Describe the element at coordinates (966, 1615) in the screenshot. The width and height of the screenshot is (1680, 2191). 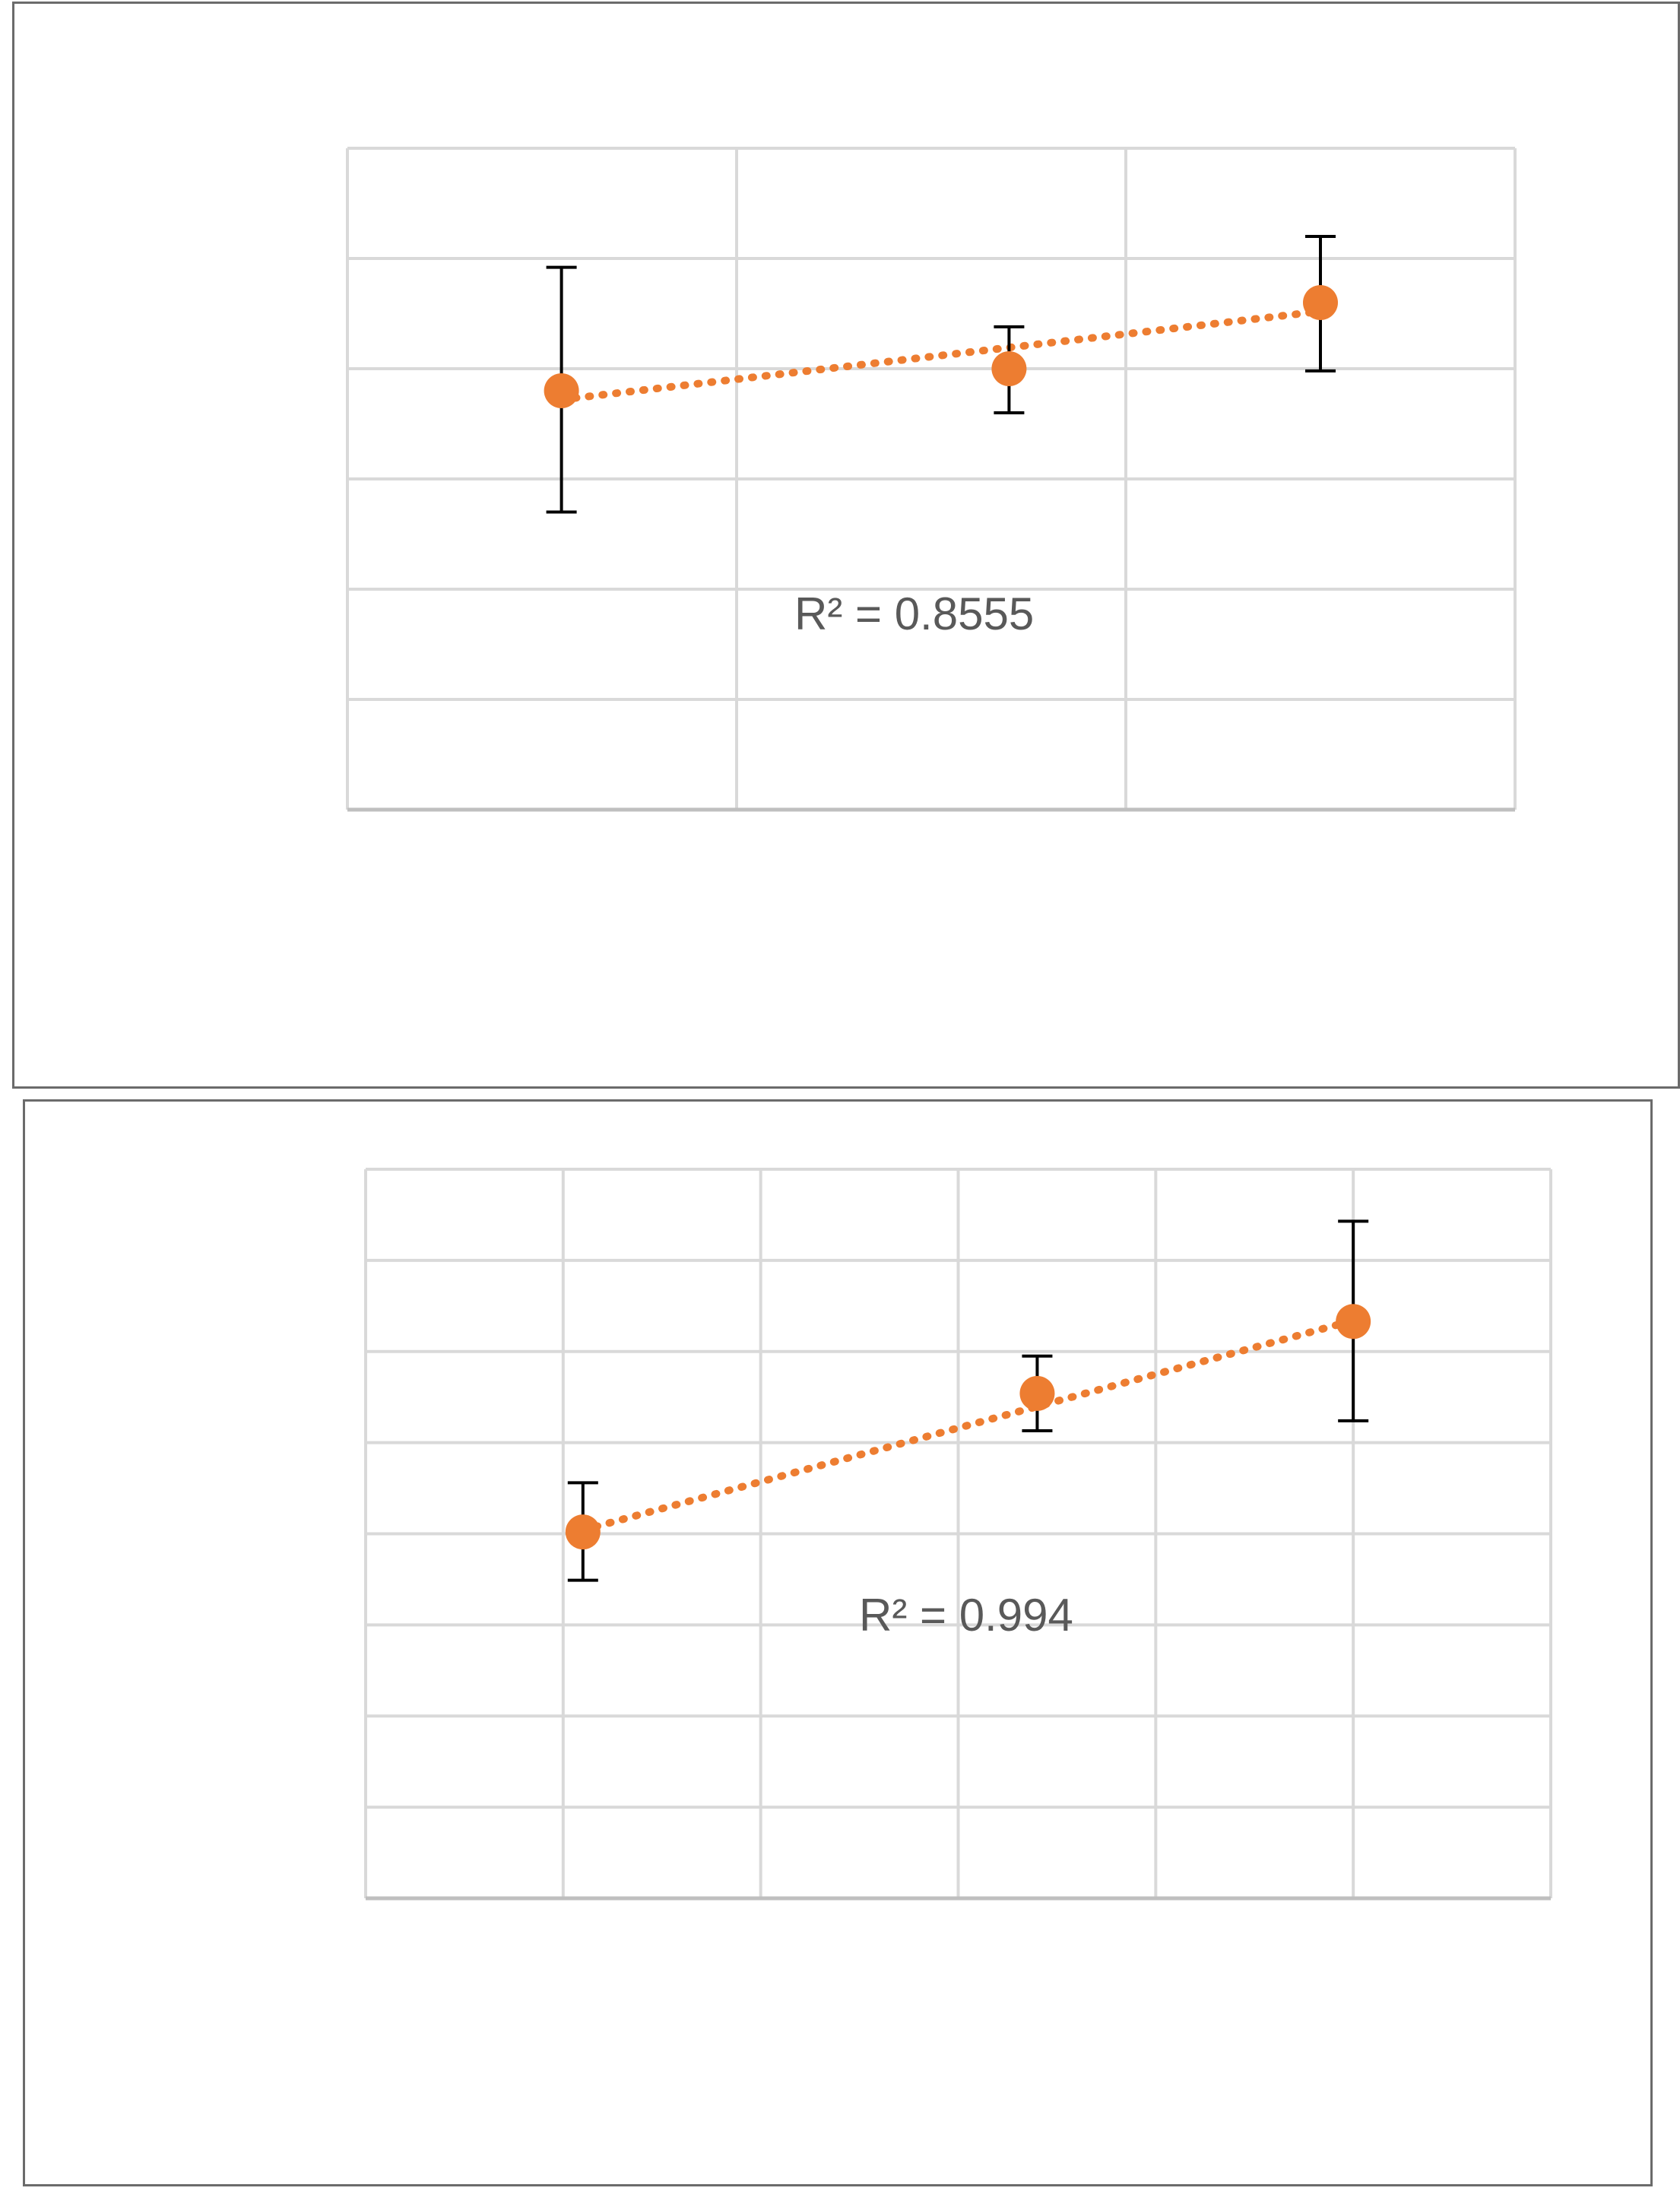
I see `moe-r-squared-label: R² = 0.994` at that location.